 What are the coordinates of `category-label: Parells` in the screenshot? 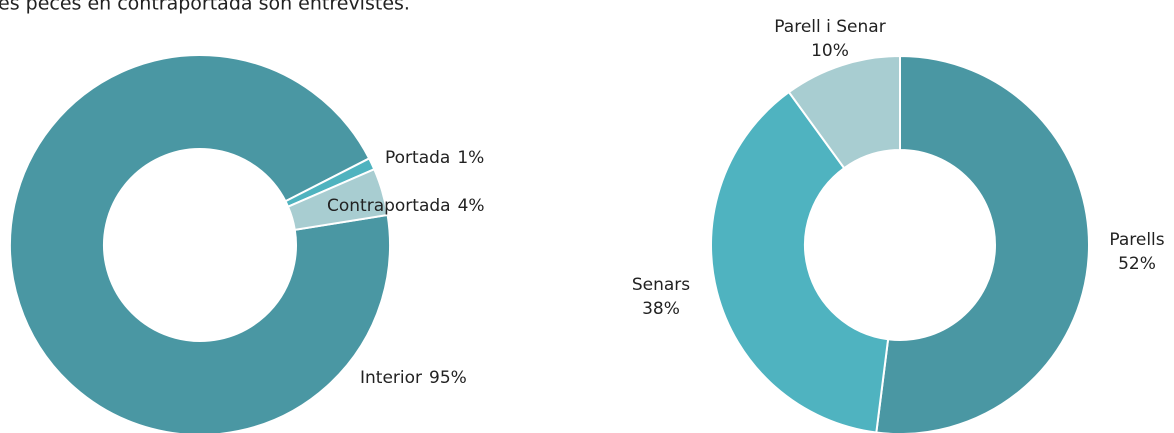 It's located at (1136, 240).